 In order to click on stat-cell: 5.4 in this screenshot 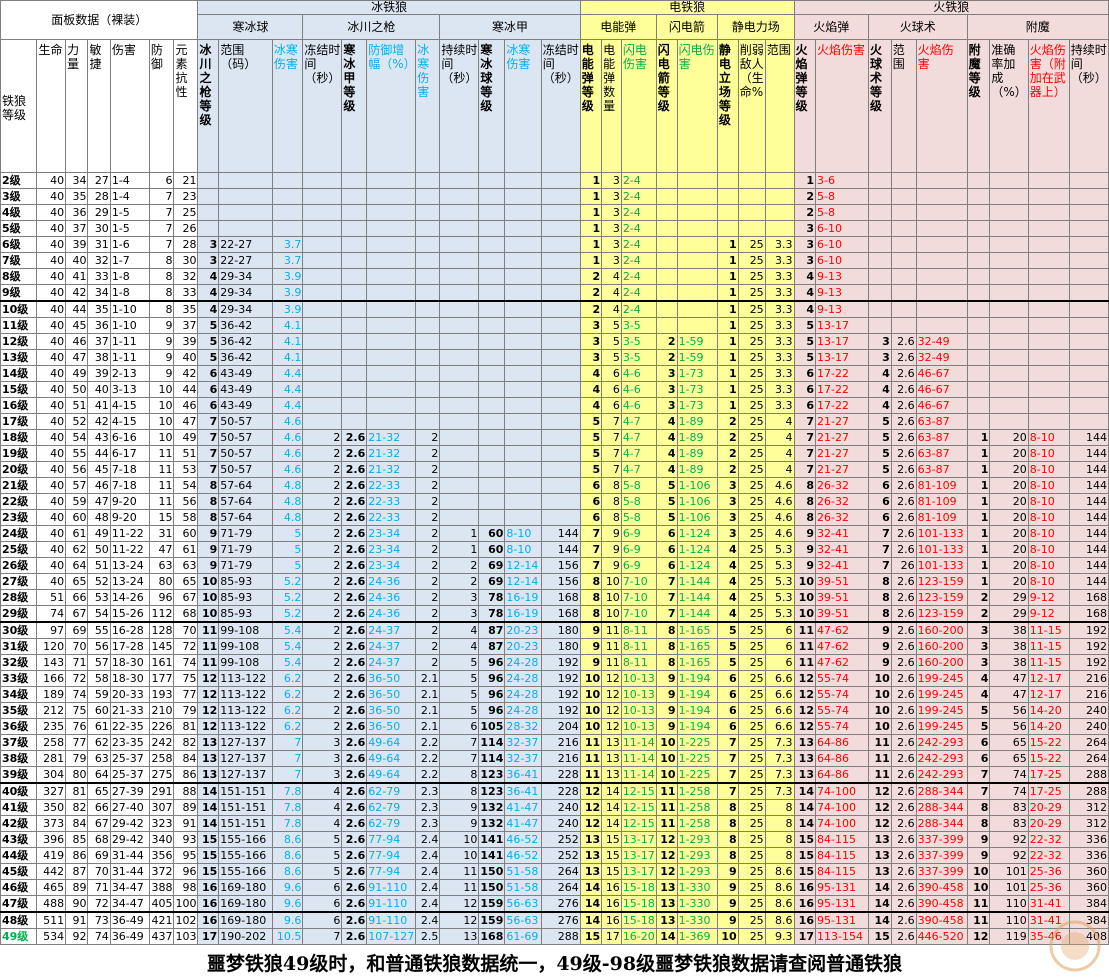, I will do `click(287, 646)`.